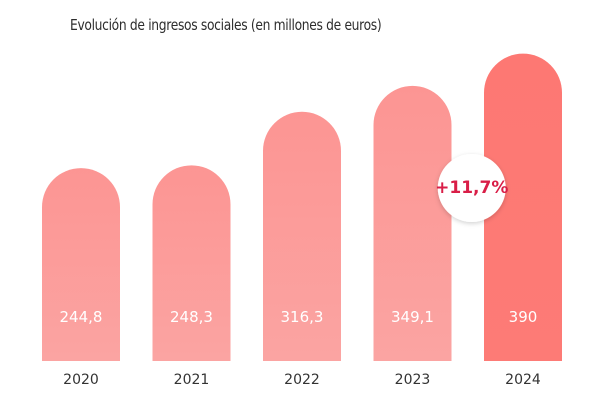  I want to click on bar-2024, so click(523, 207).